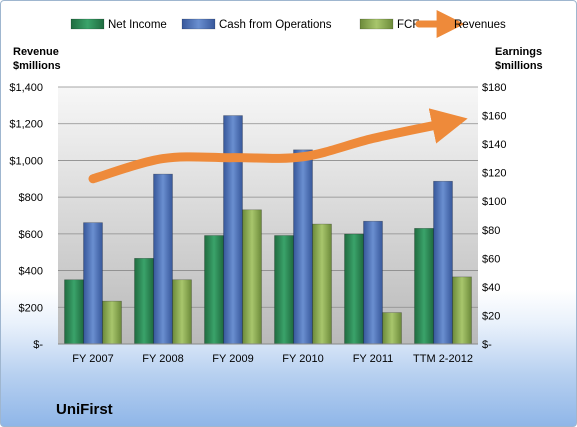 Image resolution: width=577 pixels, height=427 pixels. Describe the element at coordinates (92, 359) in the screenshot. I see `x-tick-label: FY 2007` at that location.